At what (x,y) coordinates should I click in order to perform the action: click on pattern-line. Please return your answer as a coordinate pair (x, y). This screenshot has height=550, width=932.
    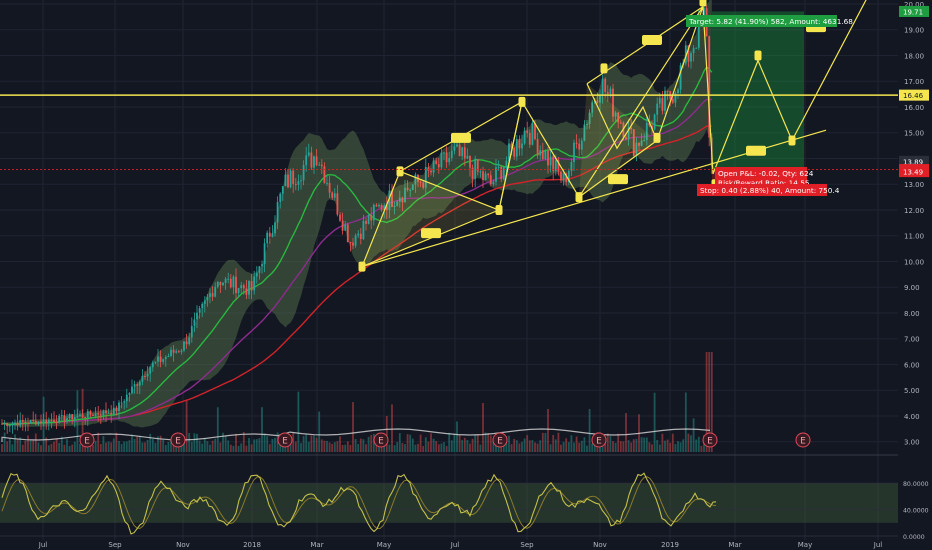
    Looking at the image, I should click on (510, 156).